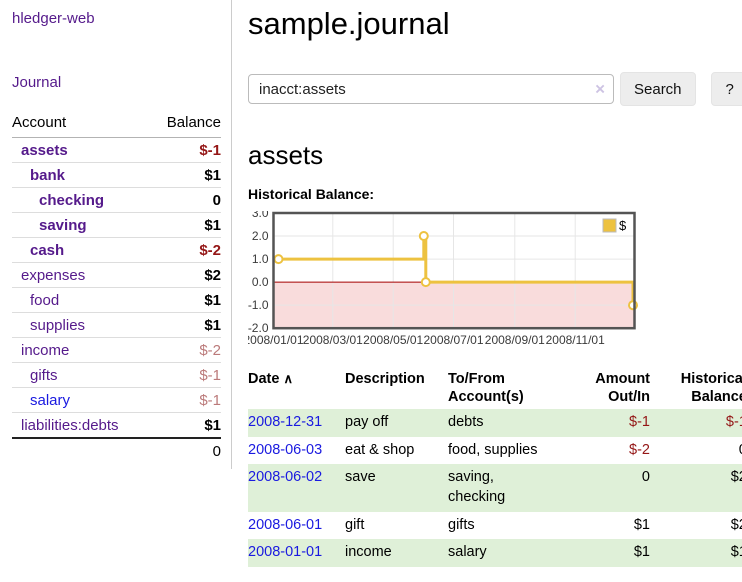  What do you see at coordinates (467, 552) in the screenshot?
I see `transaction-accounts: salary` at bounding box center [467, 552].